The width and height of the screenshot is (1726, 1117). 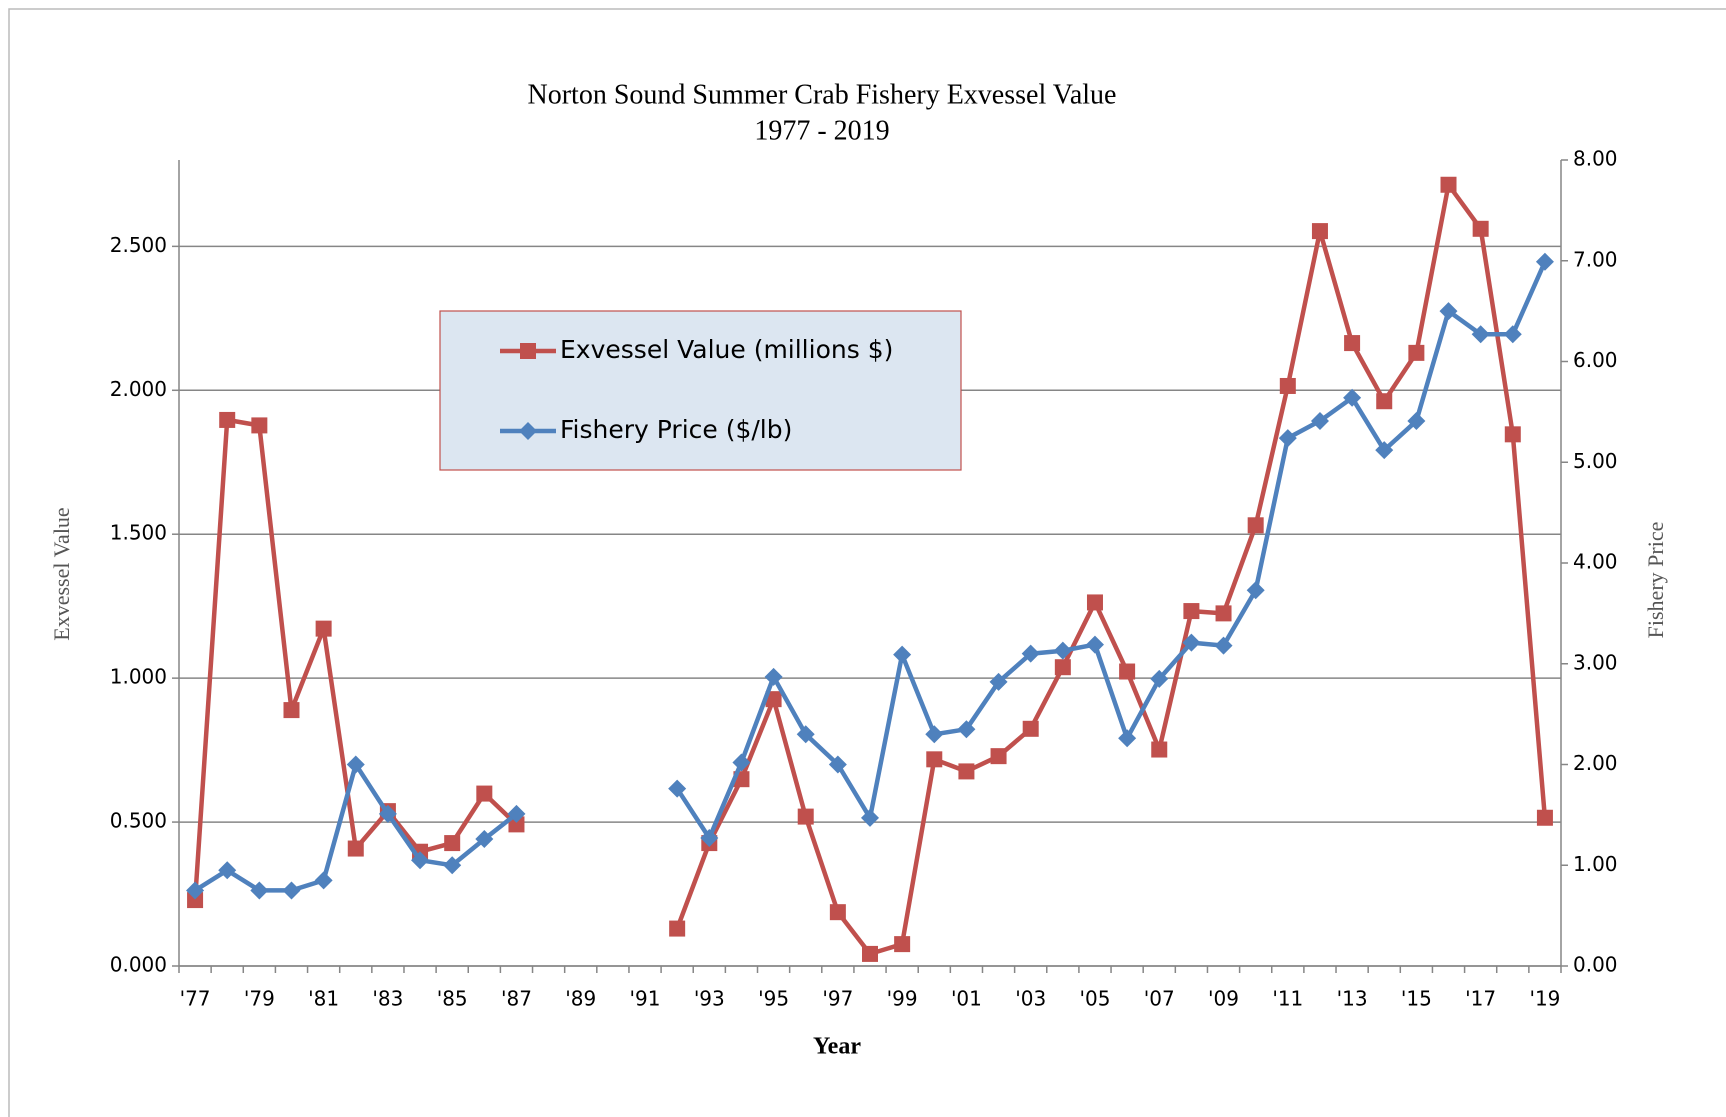 What do you see at coordinates (773, 999) in the screenshot?
I see `x-tick-label: '95` at bounding box center [773, 999].